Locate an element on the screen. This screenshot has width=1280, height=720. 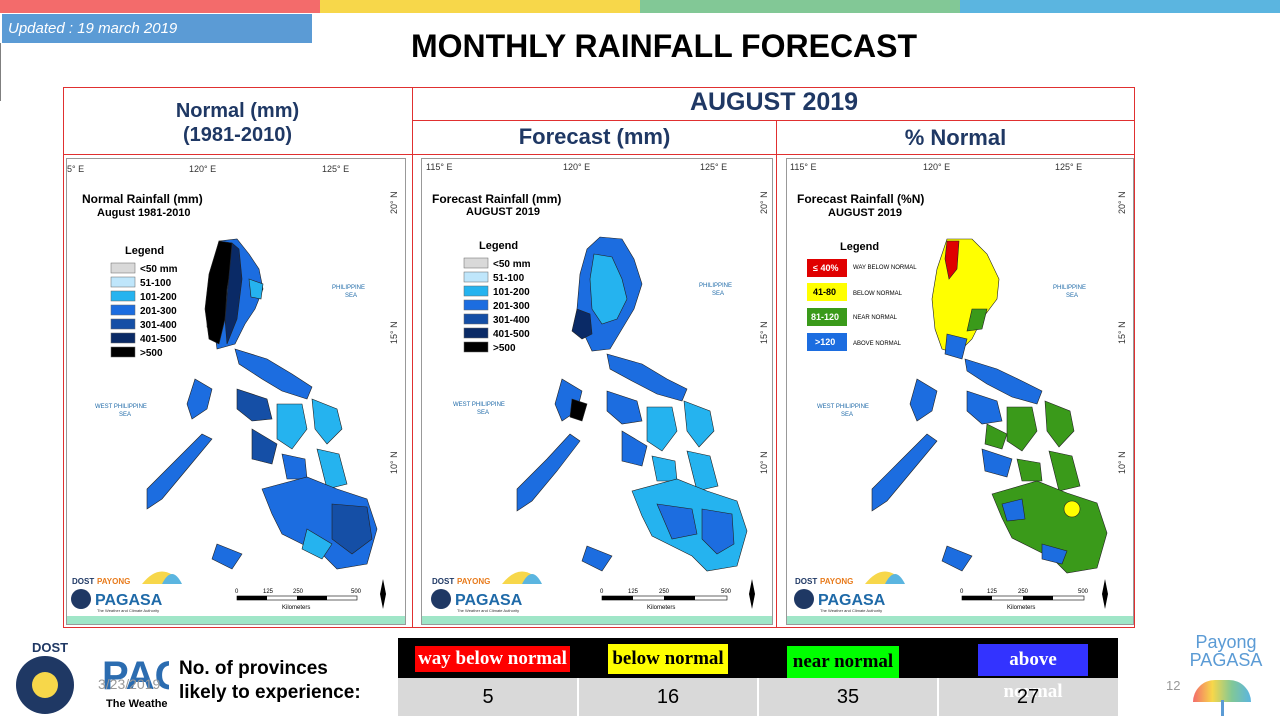
lat-label: 15° N is located at coordinates (1122, 332).